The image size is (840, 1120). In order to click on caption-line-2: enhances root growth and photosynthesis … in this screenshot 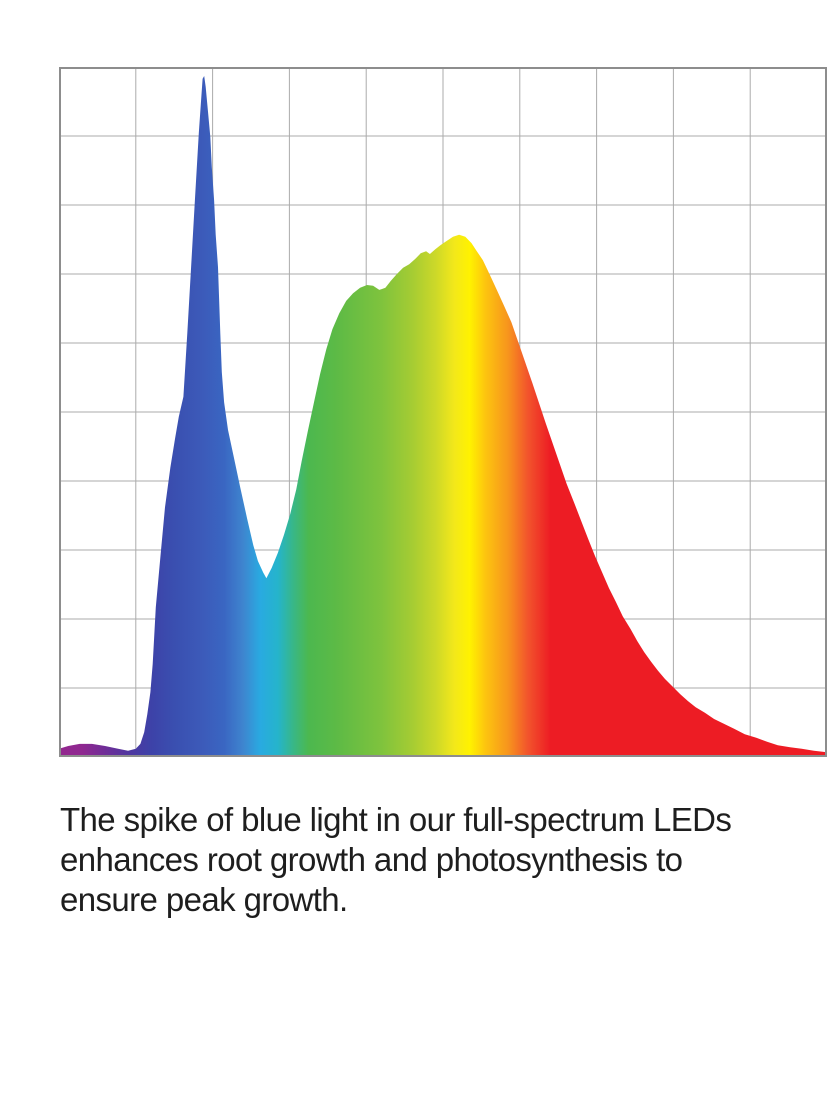, I will do `click(371, 859)`.